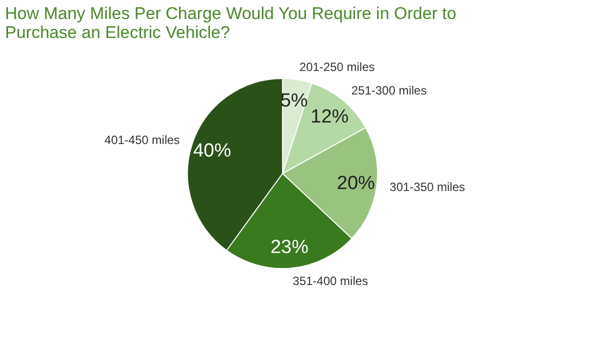 The width and height of the screenshot is (595, 341). What do you see at coordinates (356, 183) in the screenshot?
I see `data-label: 20%` at bounding box center [356, 183].